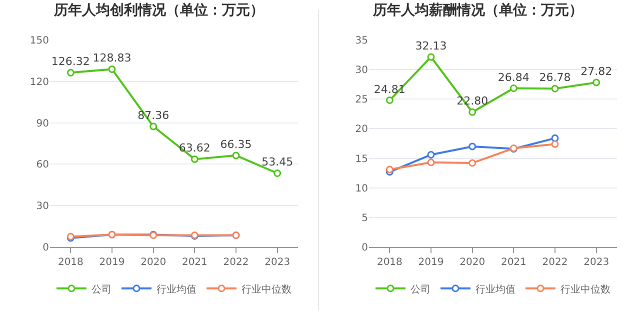 The height and width of the screenshot is (327, 637). What do you see at coordinates (42, 165) in the screenshot?
I see `y-tick-label: 60` at bounding box center [42, 165].